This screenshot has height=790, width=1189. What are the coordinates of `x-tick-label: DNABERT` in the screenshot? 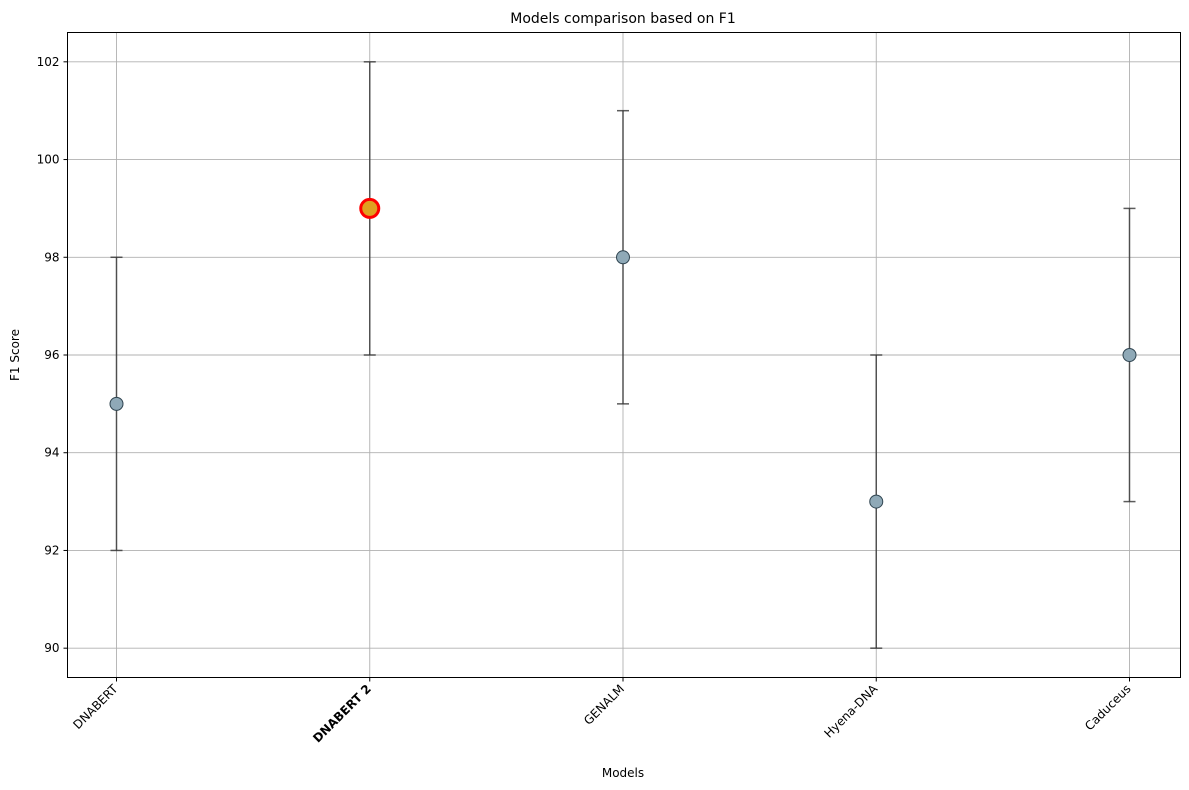 It's located at (95, 706).